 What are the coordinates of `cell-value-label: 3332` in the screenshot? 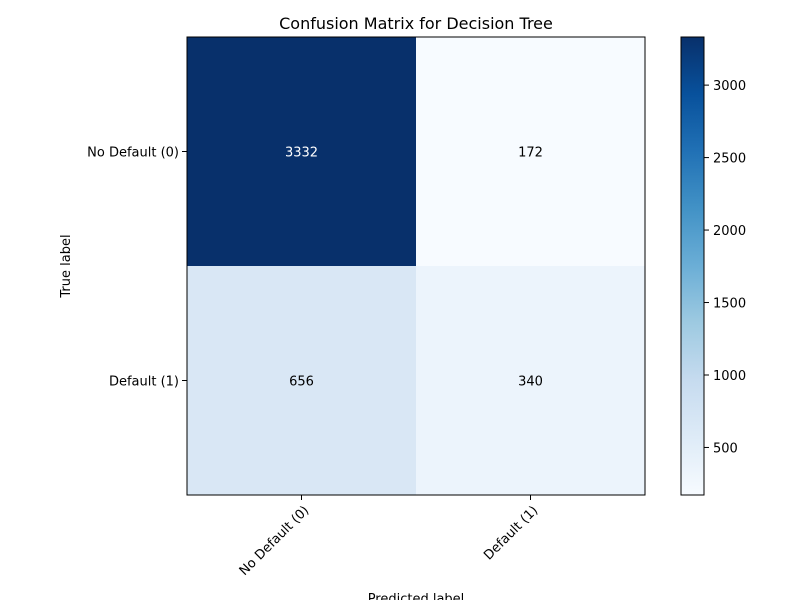 It's located at (301, 153).